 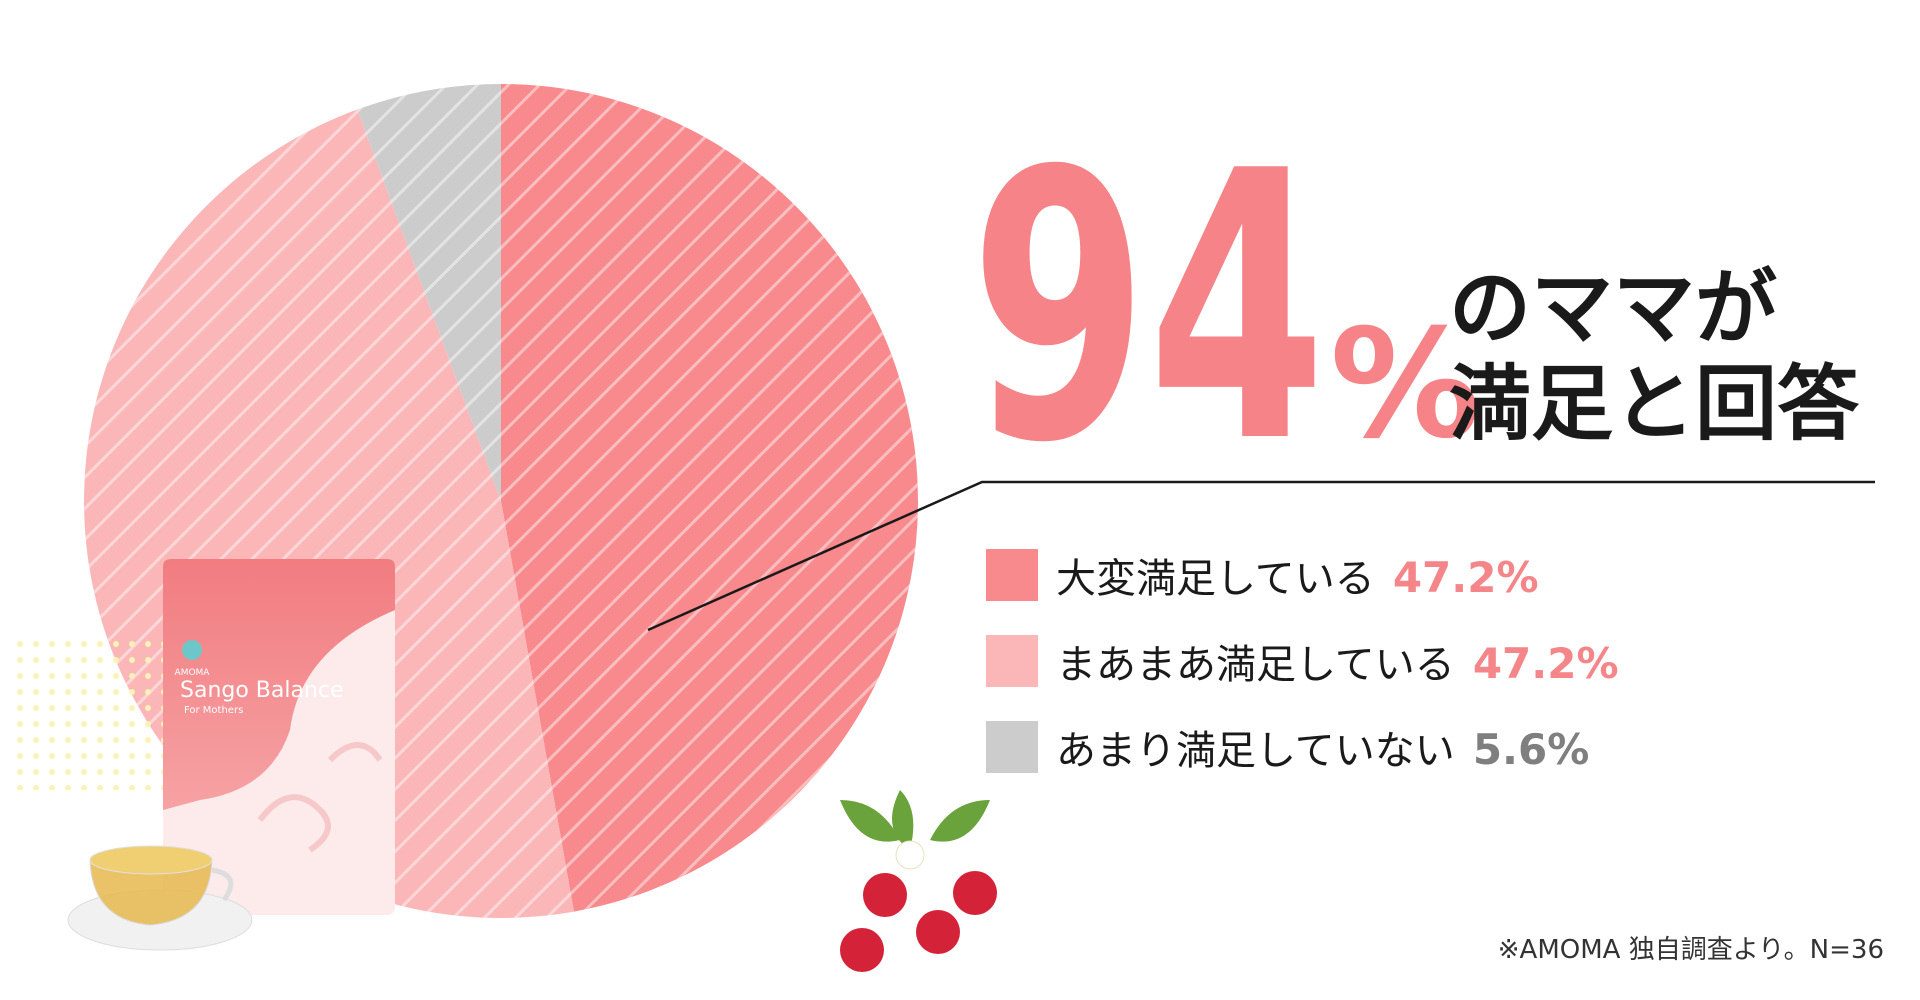 What do you see at coordinates (1654, 404) in the screenshot?
I see `headline-line2: 満足と回答` at bounding box center [1654, 404].